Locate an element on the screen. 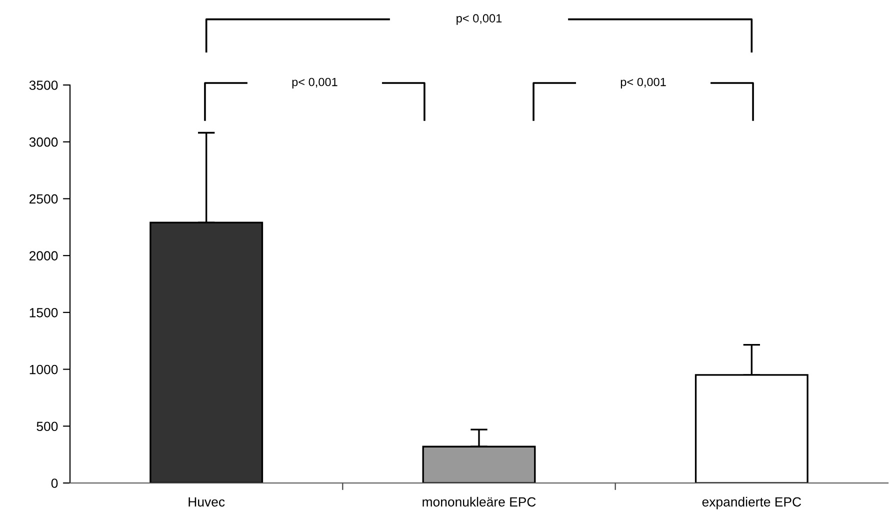 This screenshot has width=890, height=518. y-tick-label: 2000 is located at coordinates (44, 255).